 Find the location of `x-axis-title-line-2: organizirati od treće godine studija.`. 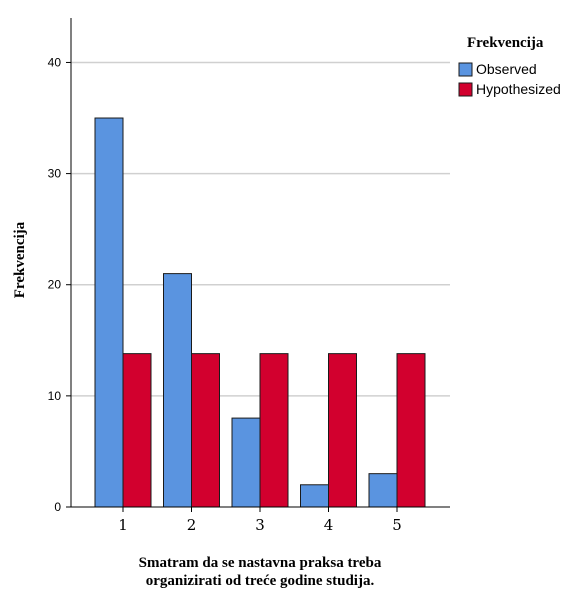

x-axis-title-line-2: organizirati od treće godine studija. is located at coordinates (260, 581).